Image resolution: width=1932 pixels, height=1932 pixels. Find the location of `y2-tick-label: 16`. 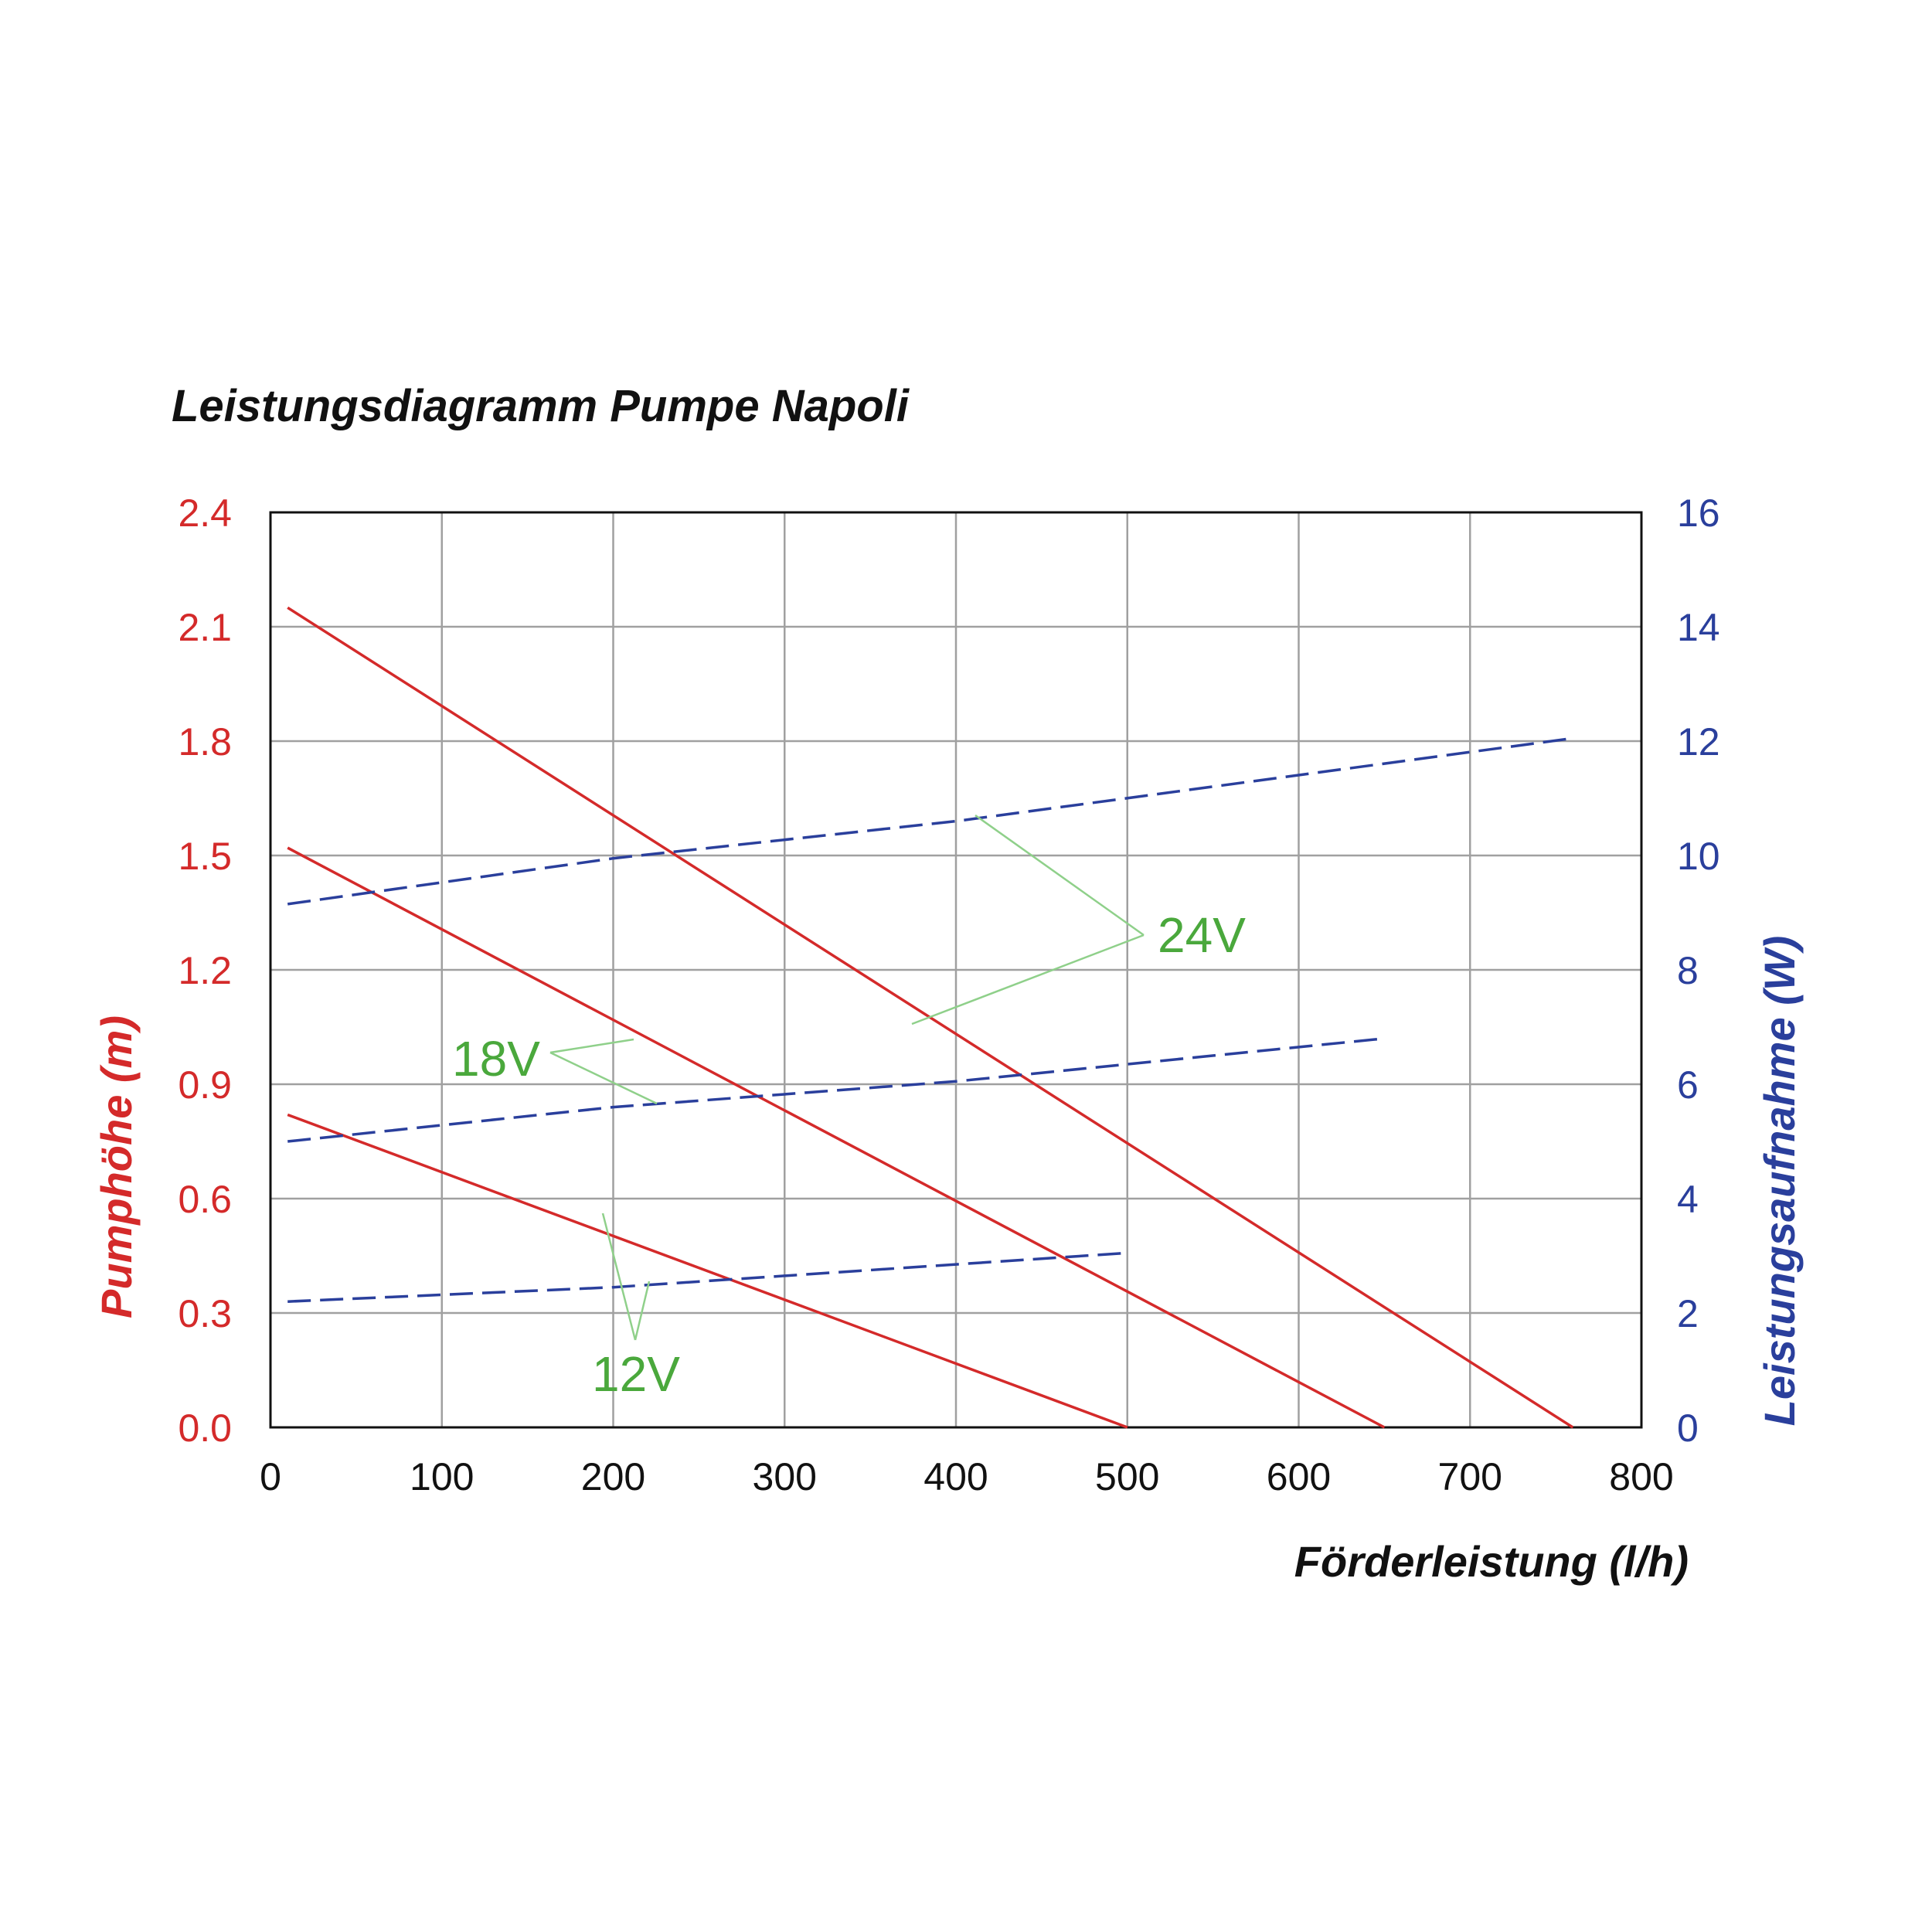

y2-tick-label: 16 is located at coordinates (1699, 514).